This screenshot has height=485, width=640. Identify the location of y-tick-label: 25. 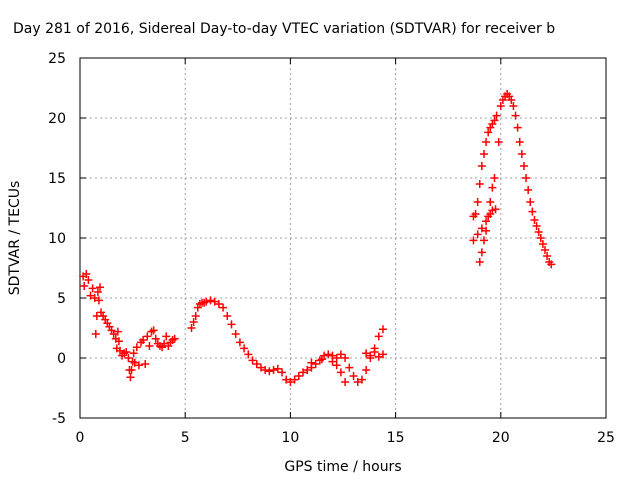
(57, 59).